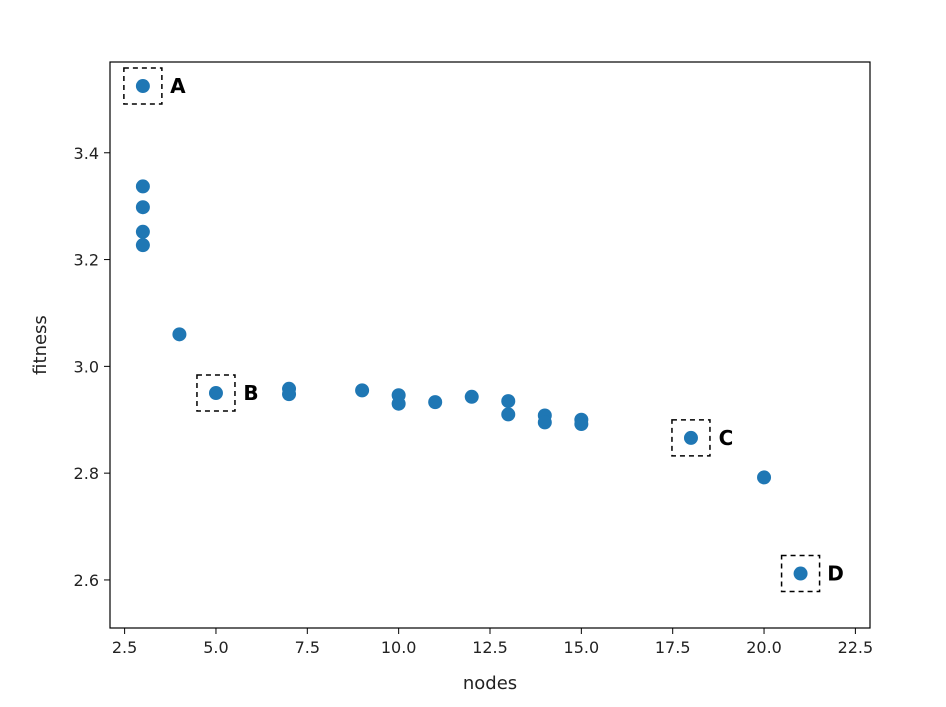 The image size is (946, 707). What do you see at coordinates (673, 647) in the screenshot?
I see `x-tick-label: 17.5` at bounding box center [673, 647].